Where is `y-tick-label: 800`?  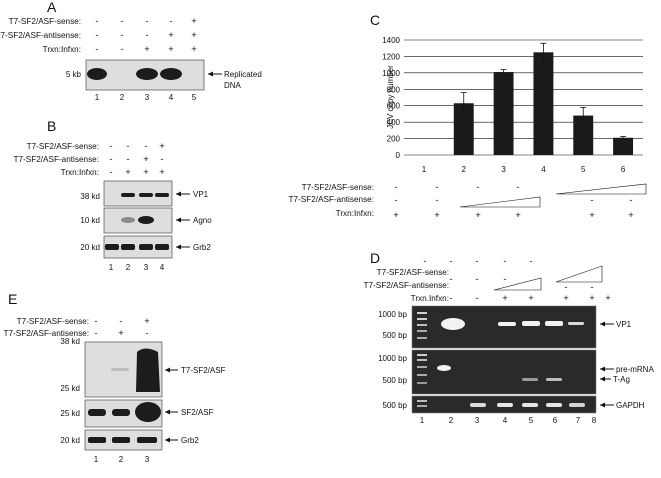 y-tick-label: 800 is located at coordinates (394, 89).